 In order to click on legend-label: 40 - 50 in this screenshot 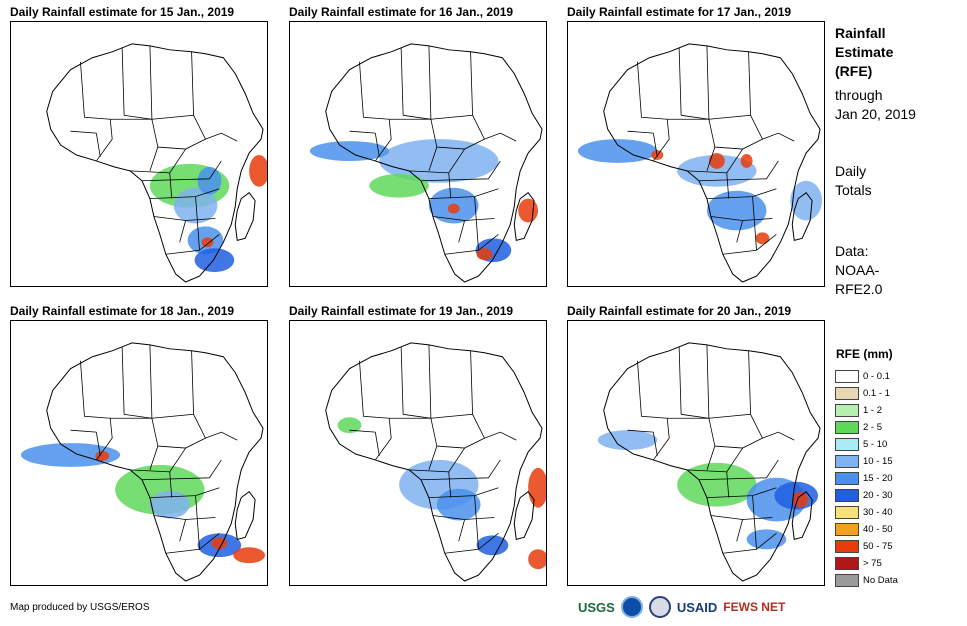, I will do `click(878, 529)`.